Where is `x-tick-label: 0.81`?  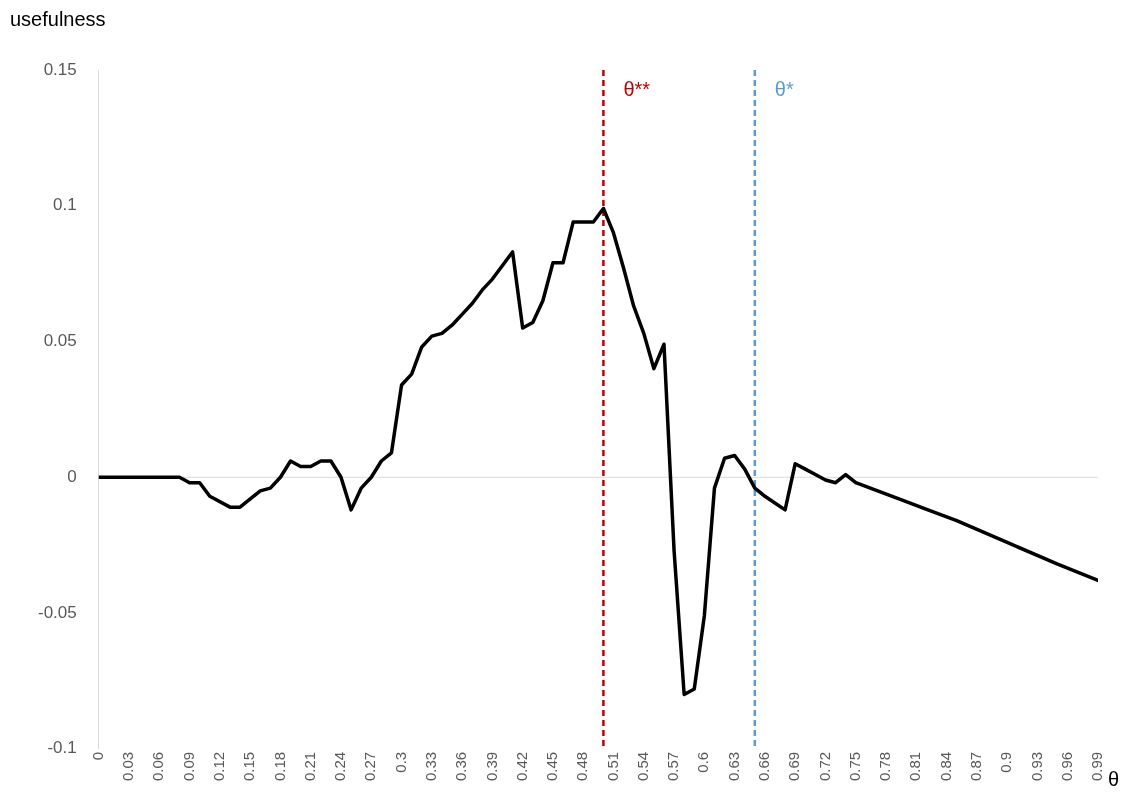 x-tick-label: 0.81 is located at coordinates (915, 766).